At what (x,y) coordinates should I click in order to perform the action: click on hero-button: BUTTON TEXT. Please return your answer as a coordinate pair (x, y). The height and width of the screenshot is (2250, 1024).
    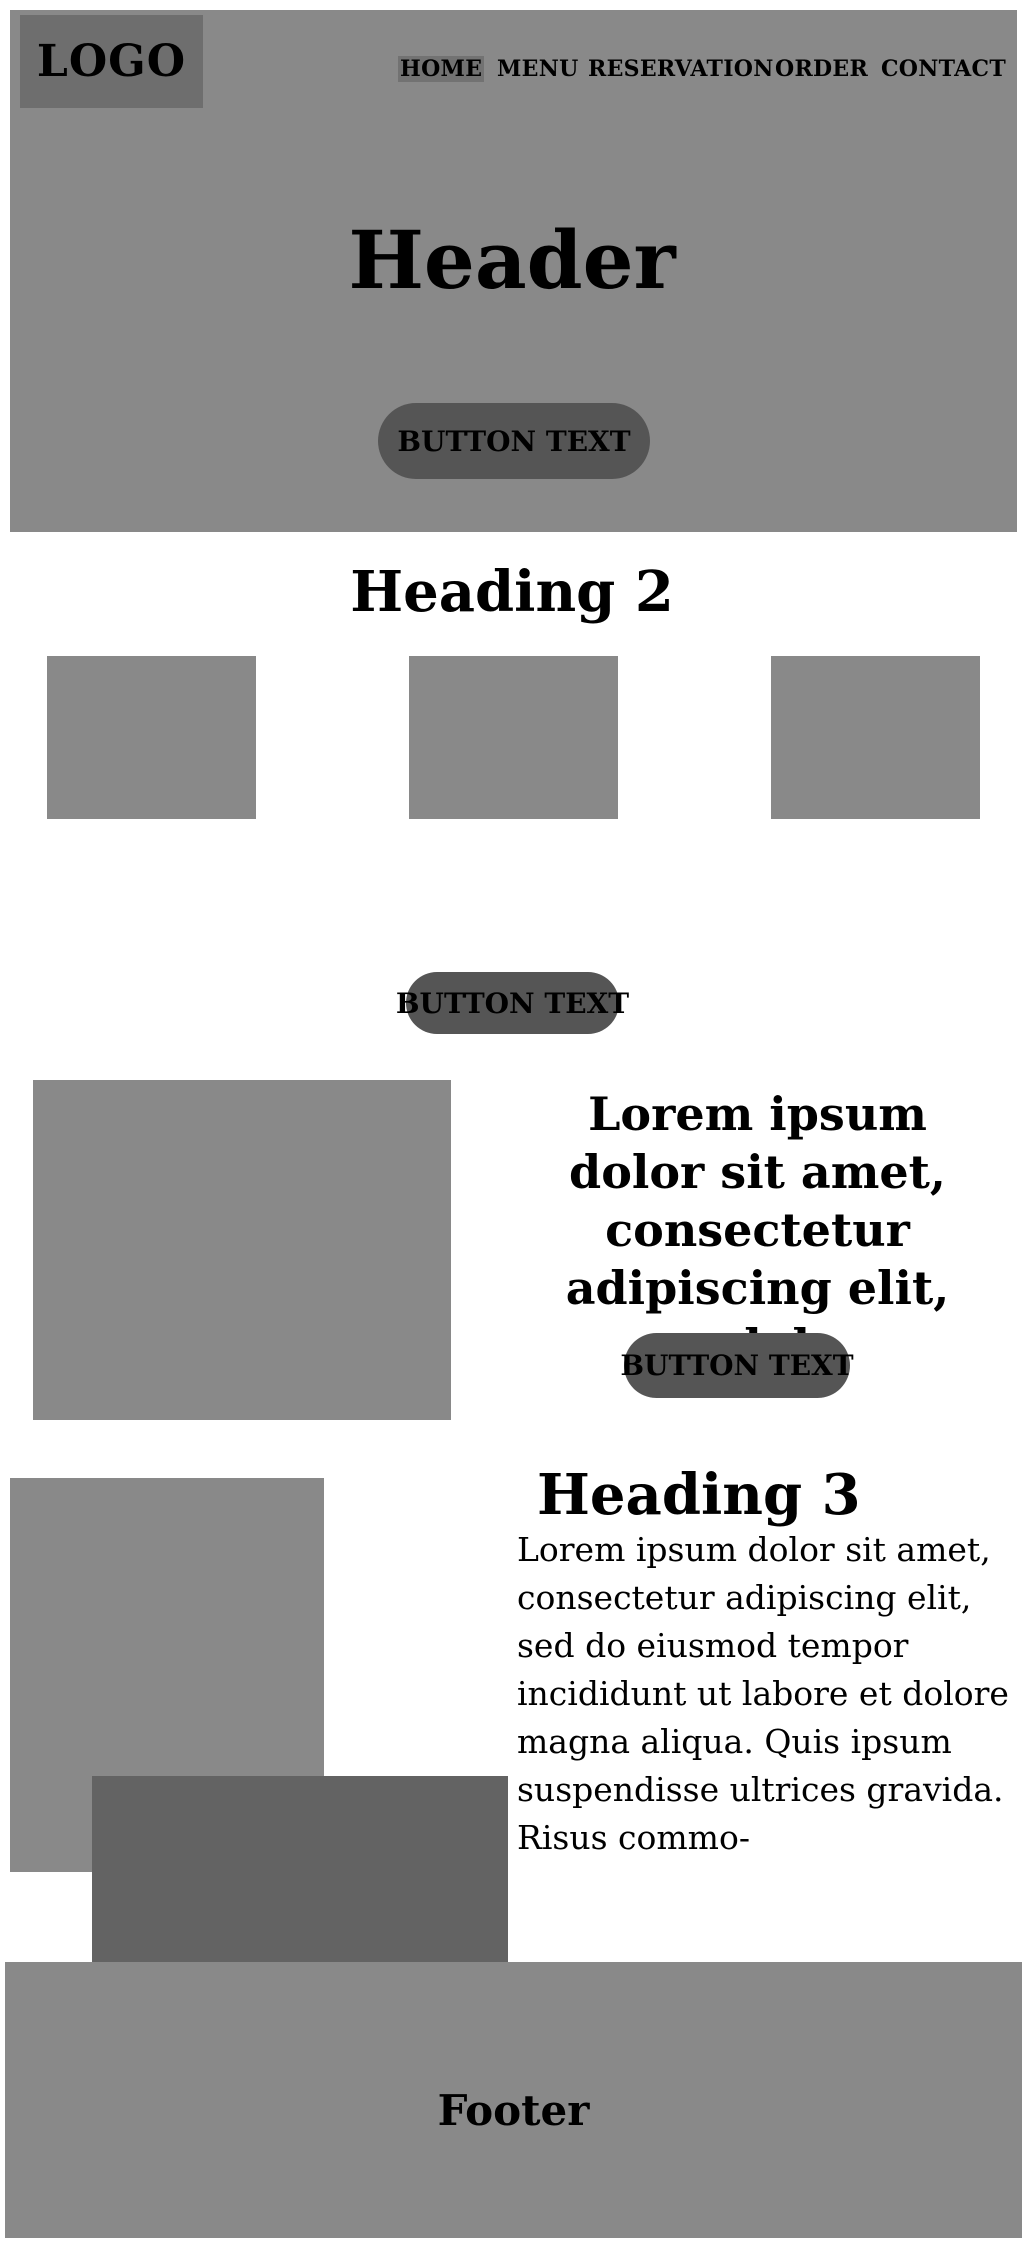
    Looking at the image, I should click on (514, 441).